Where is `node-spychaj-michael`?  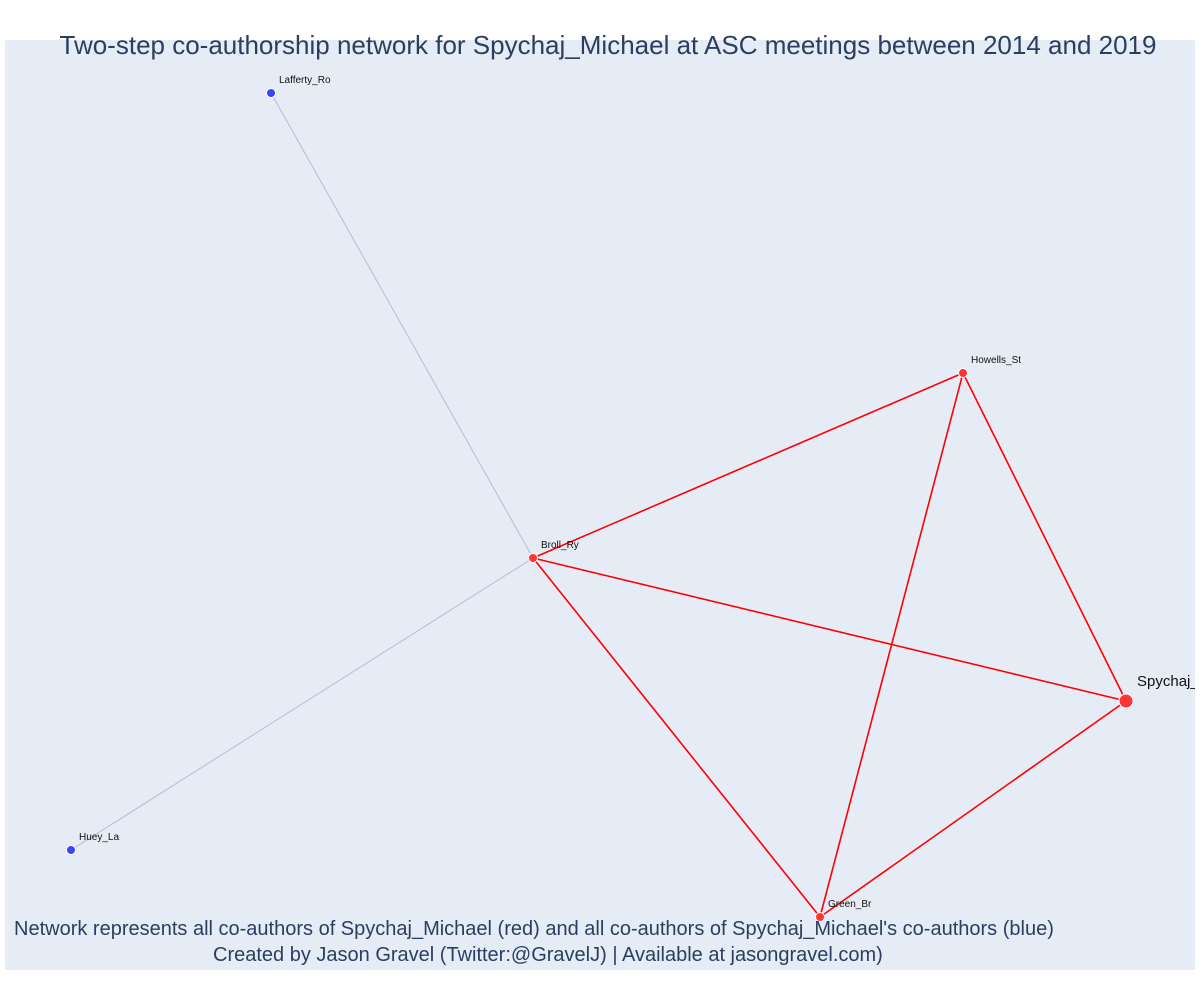
node-spychaj-michael is located at coordinates (1126, 701).